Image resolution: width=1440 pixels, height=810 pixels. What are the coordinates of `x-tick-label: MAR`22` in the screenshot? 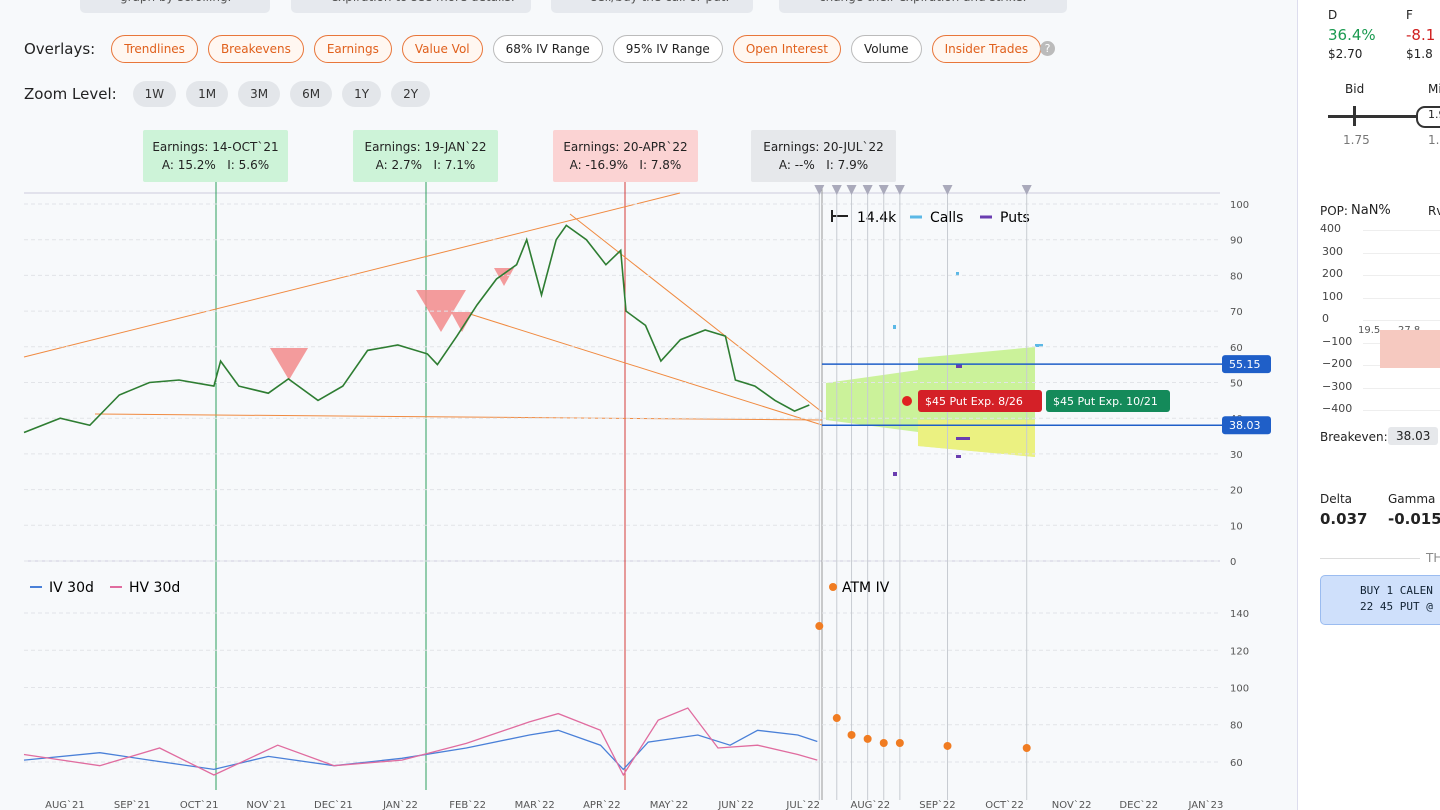 It's located at (535, 804).